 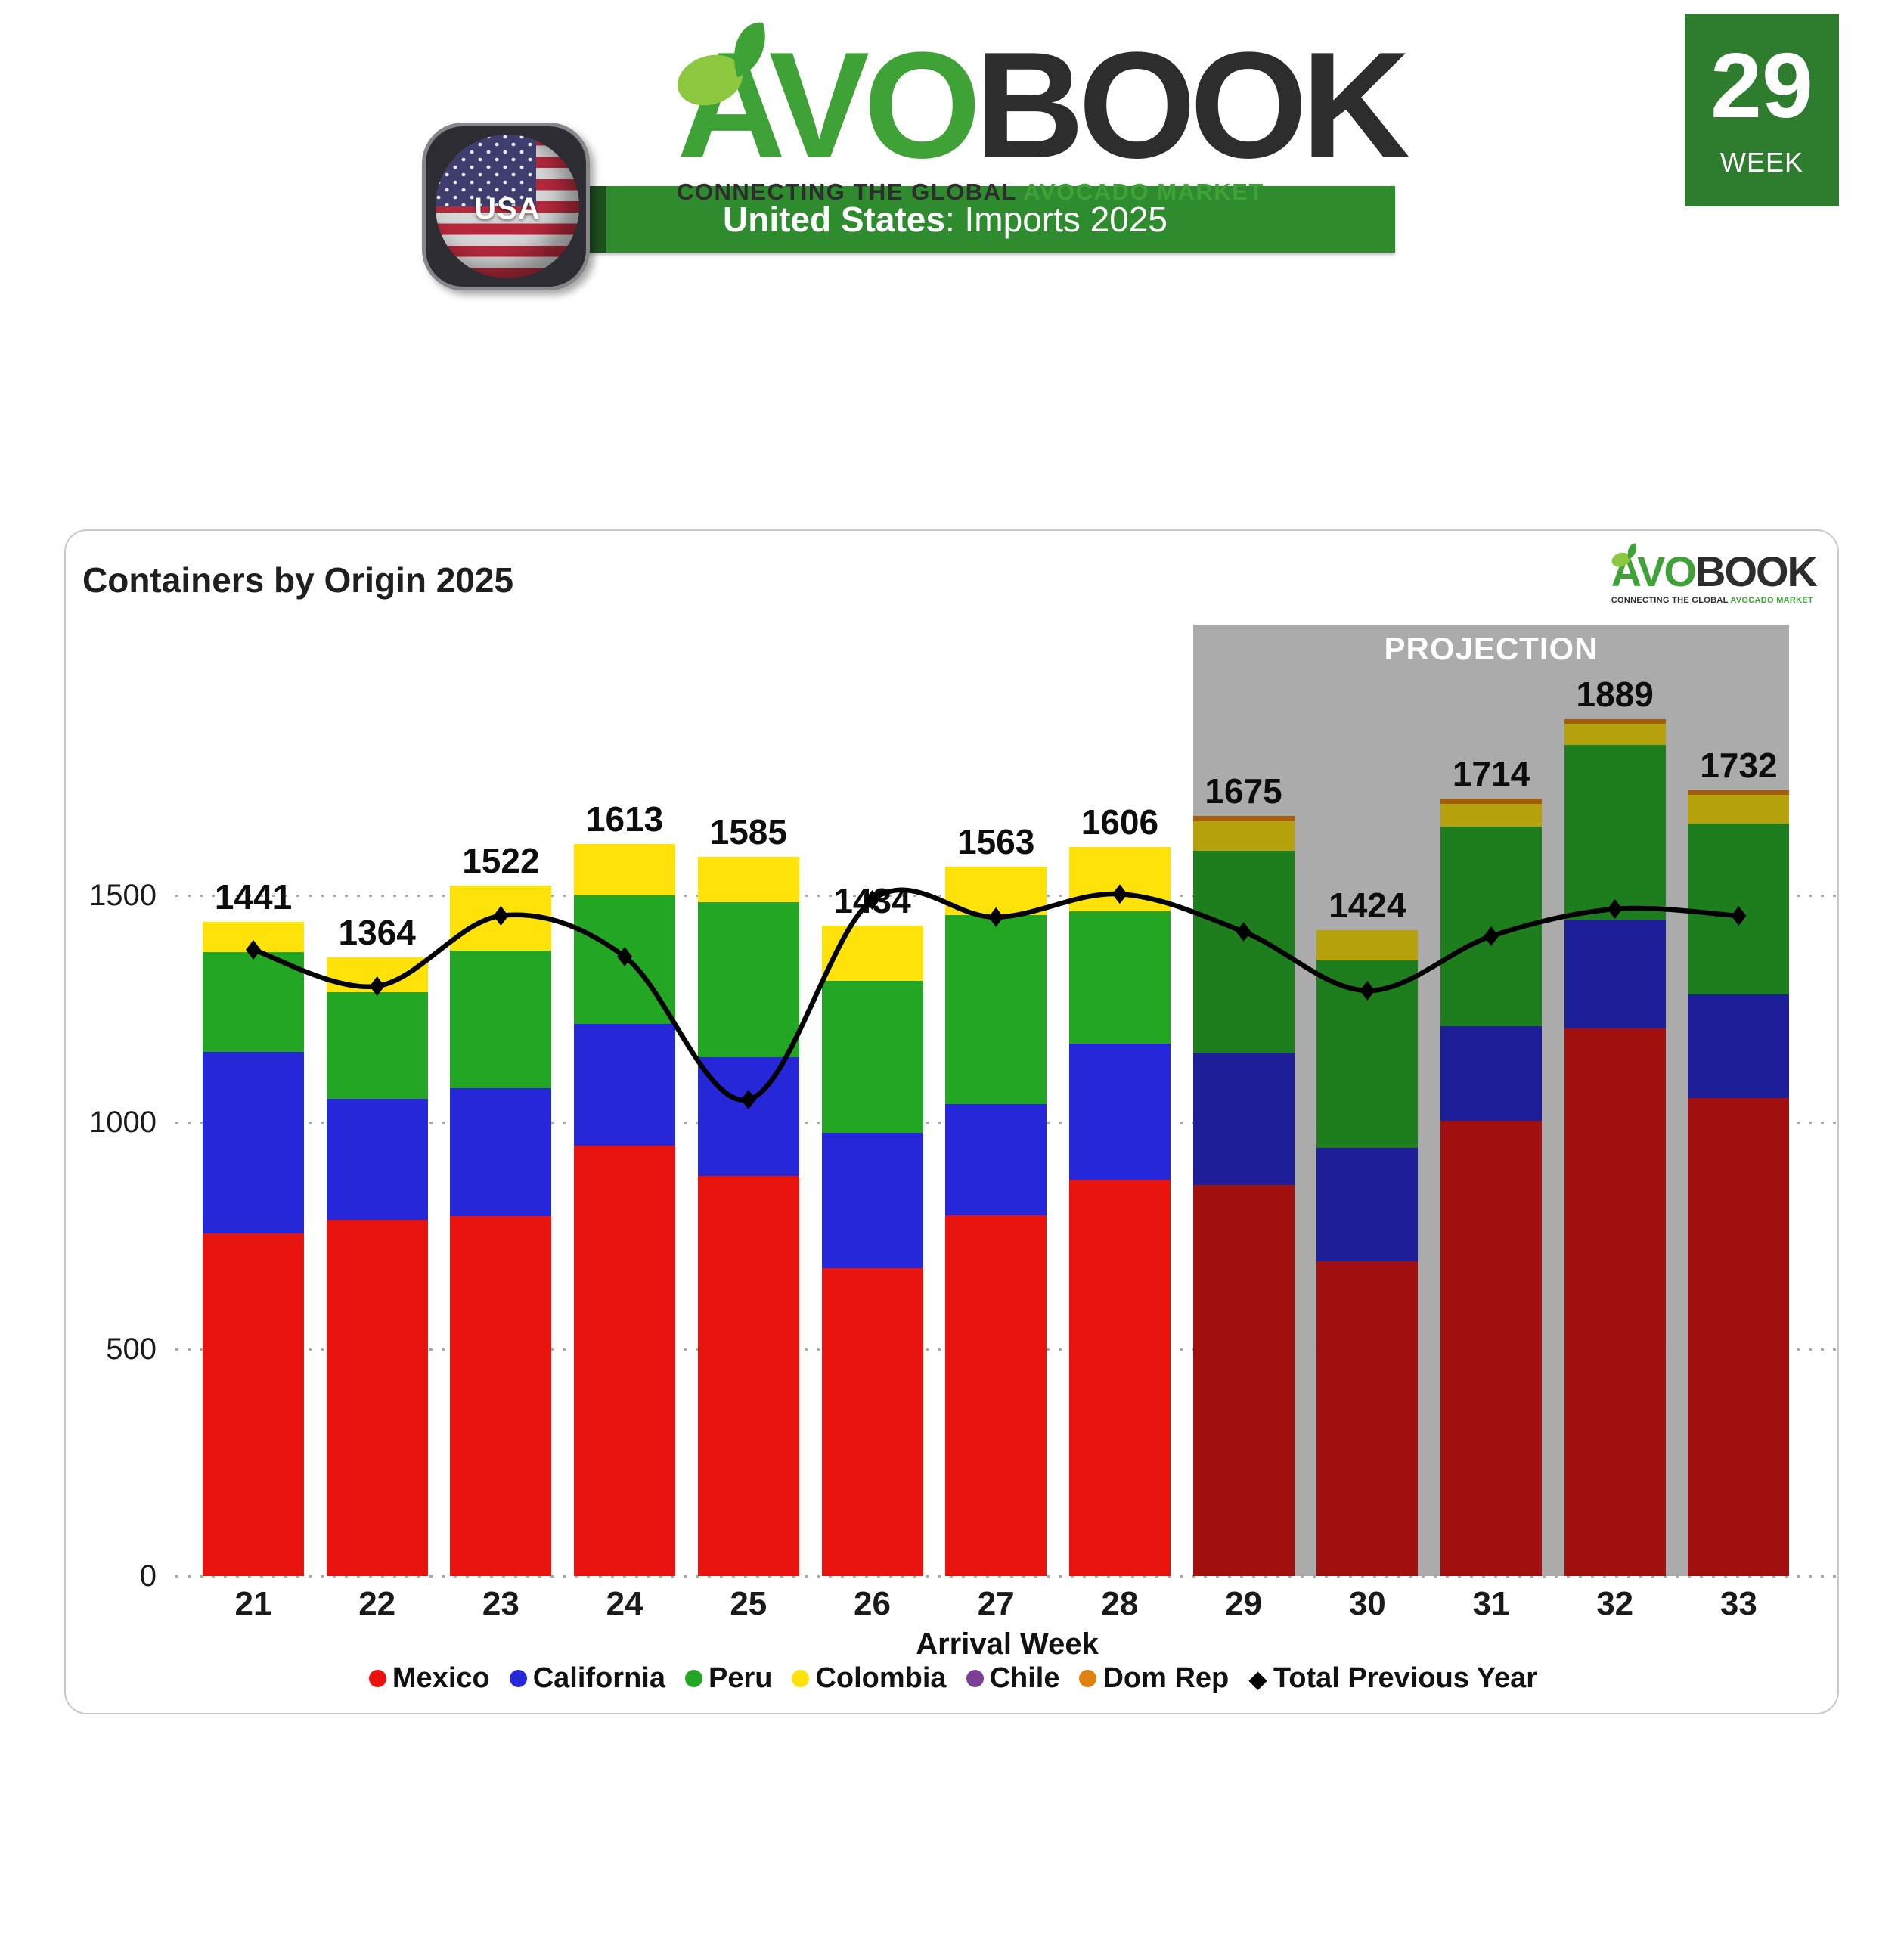 What do you see at coordinates (1257, 1678) in the screenshot?
I see `legend-diamond-icon: ◆` at bounding box center [1257, 1678].